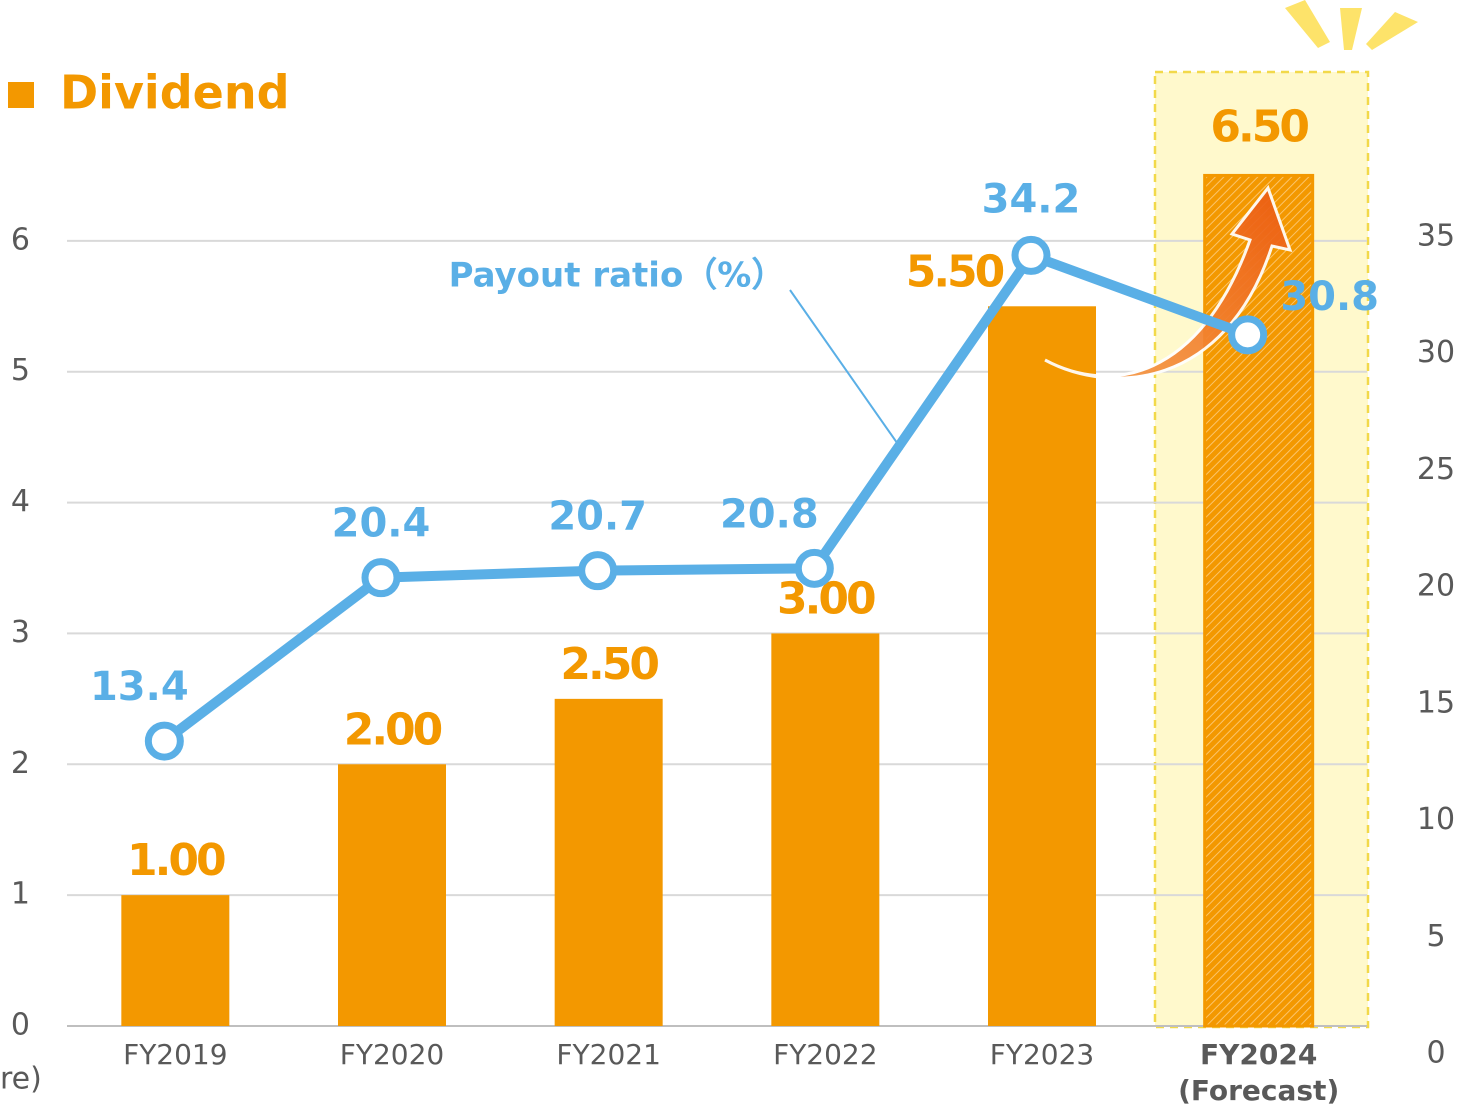 The height and width of the screenshot is (1110, 1459). What do you see at coordinates (1329, 297) in the screenshot?
I see `line-value-label: 30.8` at bounding box center [1329, 297].